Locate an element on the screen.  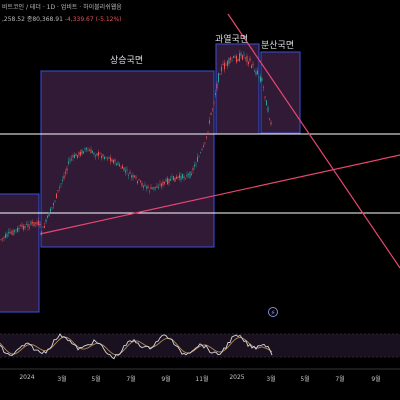
symbol-text: 비트코인 / 테더 · 1D · 업비트 · 하이블리쉬웹음 is located at coordinates (62, 7).